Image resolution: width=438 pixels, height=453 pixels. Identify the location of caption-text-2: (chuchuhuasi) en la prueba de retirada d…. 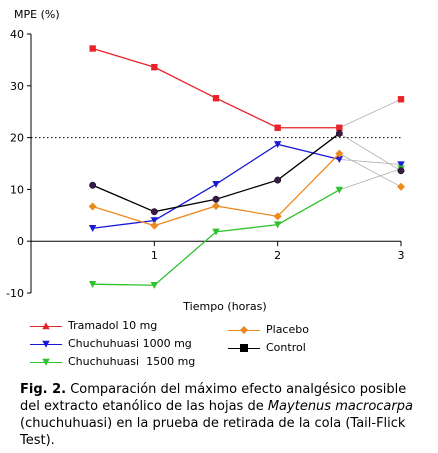
(213, 432).